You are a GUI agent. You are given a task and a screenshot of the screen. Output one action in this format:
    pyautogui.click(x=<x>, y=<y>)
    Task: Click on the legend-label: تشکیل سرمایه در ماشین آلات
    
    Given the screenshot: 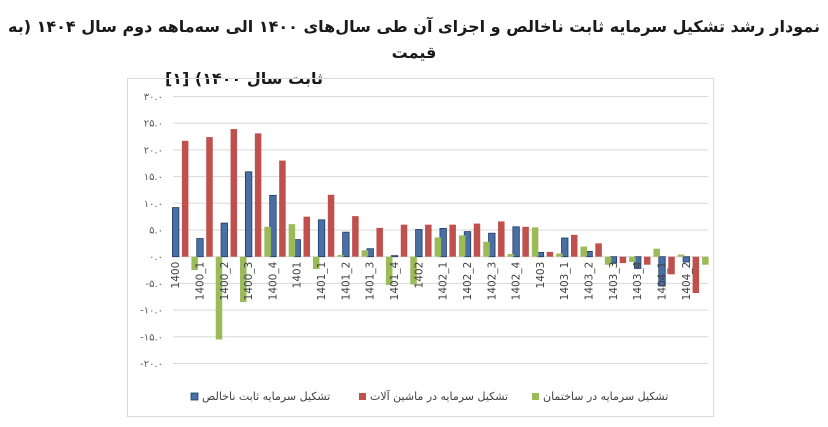 What is the action you would take?
    pyautogui.click(x=439, y=396)
    